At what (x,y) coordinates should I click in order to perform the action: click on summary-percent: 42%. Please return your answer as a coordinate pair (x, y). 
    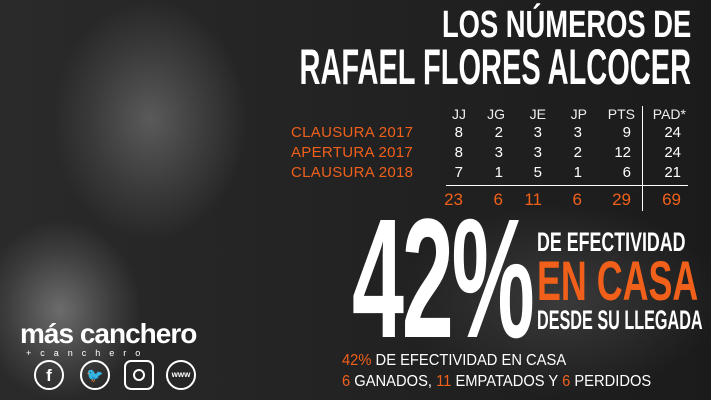
    Looking at the image, I should click on (357, 360).